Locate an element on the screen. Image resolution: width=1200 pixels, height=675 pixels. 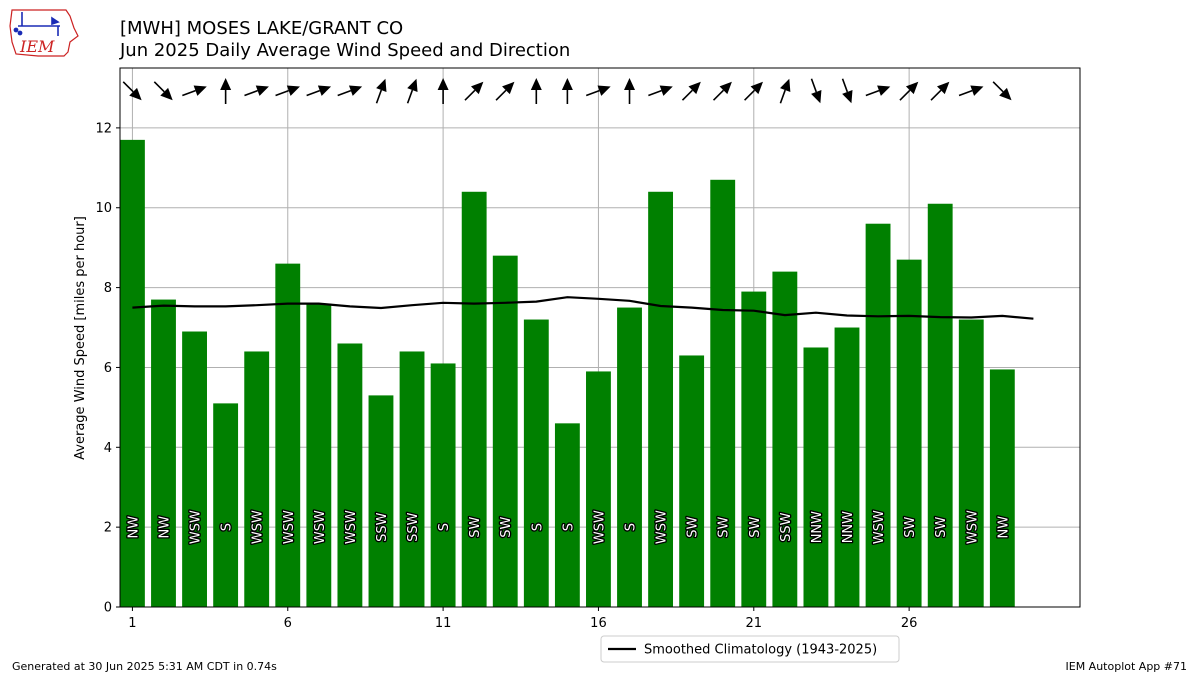
y-axis-label: Average Wind Speed [miles per hour] is located at coordinates (80, 338).